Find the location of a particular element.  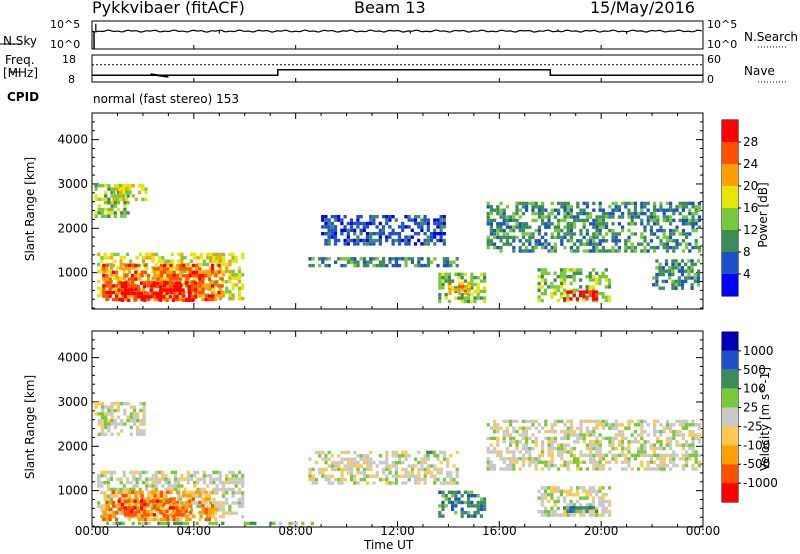

nave-tick-bottom: 0 is located at coordinates (710, 79).